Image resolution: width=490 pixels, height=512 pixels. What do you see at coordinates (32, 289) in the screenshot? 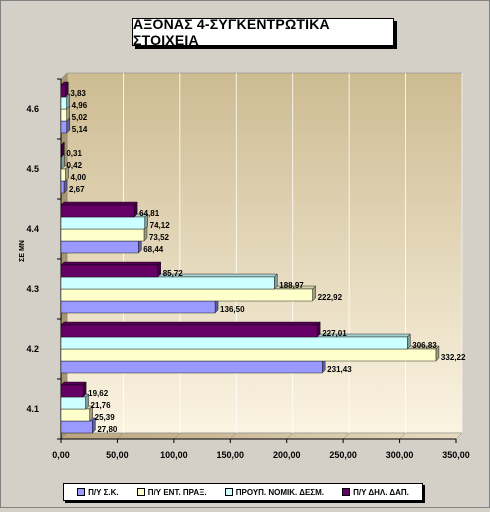
I see `y-tick-label: 4.3` at bounding box center [32, 289].